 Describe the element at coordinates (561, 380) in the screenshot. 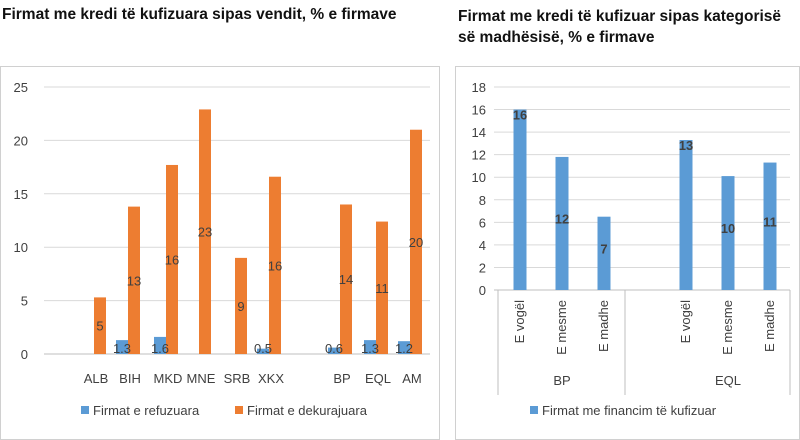

I see `right-group-label: BP` at that location.